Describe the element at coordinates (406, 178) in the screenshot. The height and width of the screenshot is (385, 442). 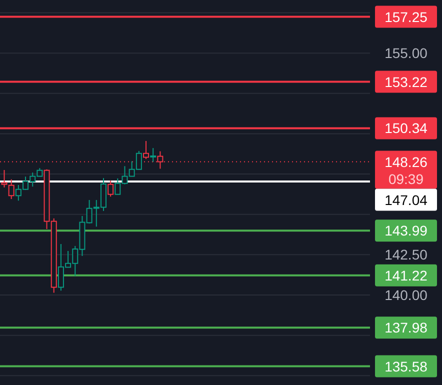
I see `text: 09:39` at that location.